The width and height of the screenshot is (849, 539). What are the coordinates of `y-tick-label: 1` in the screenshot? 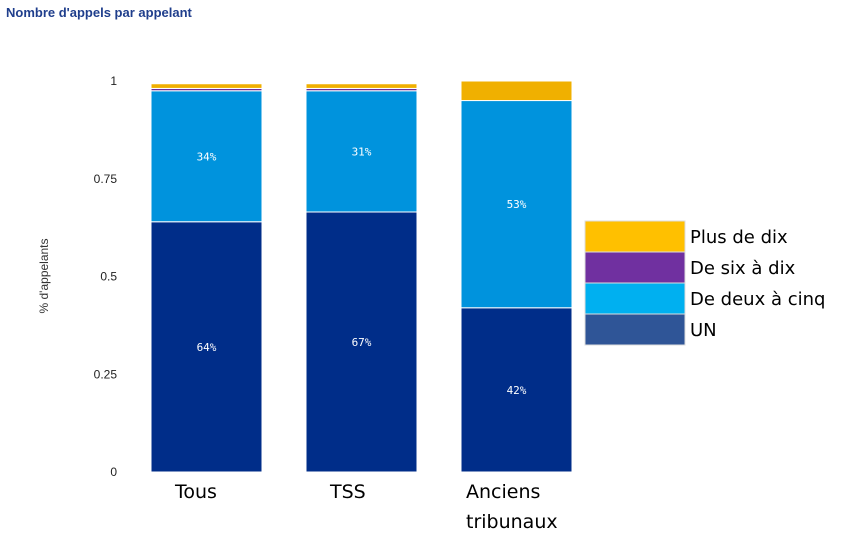 It's located at (113, 81).